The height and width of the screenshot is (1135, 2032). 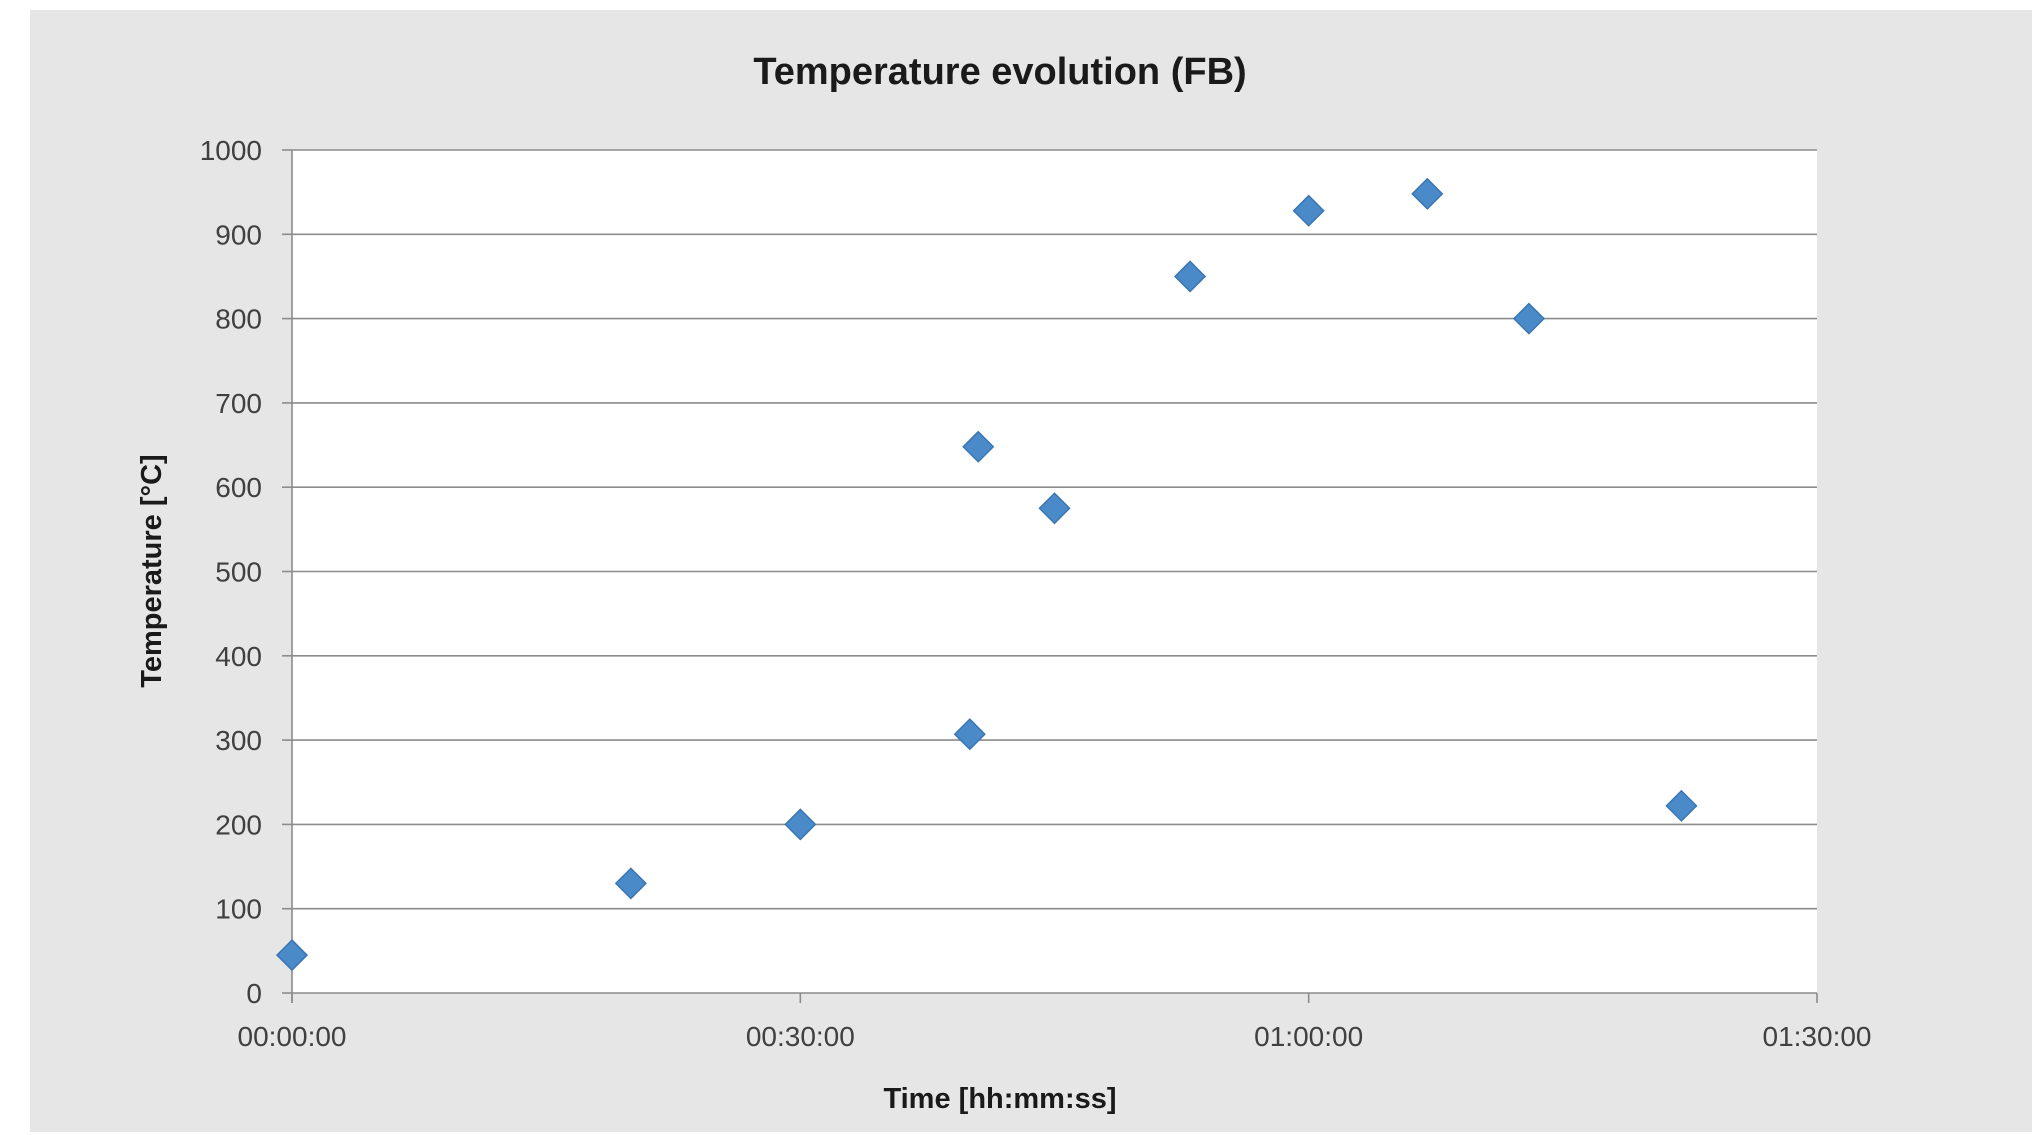 I want to click on x-tick-label: 01:30:00, so click(x=1817, y=1036).